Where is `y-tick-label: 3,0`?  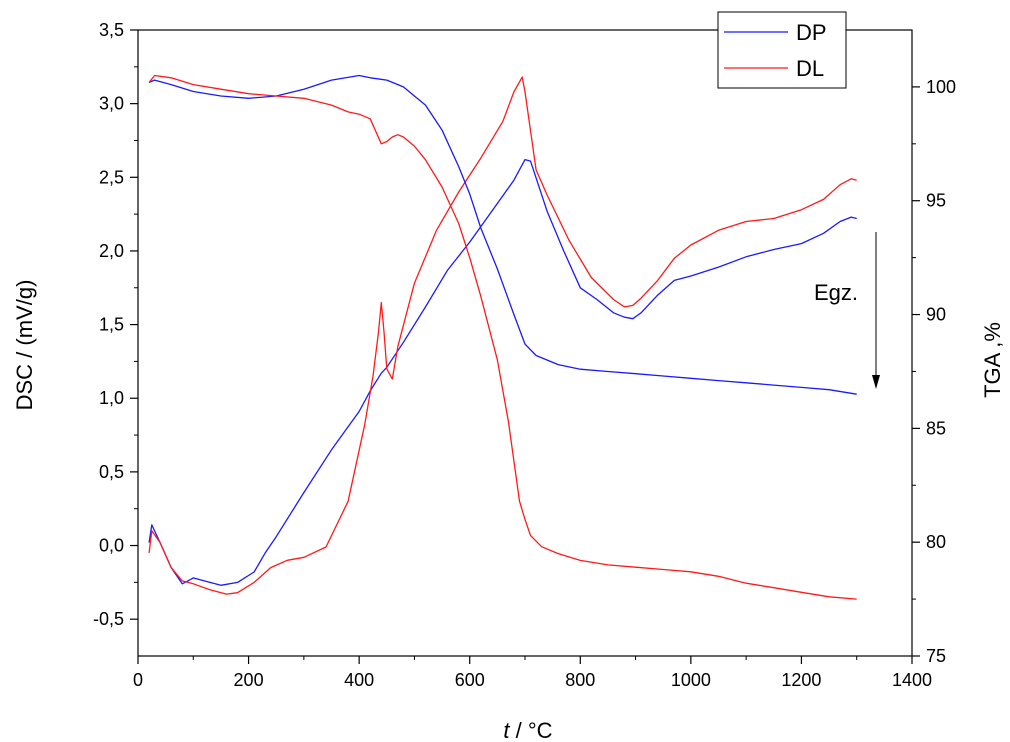 y-tick-label: 3,0 is located at coordinates (111, 104).